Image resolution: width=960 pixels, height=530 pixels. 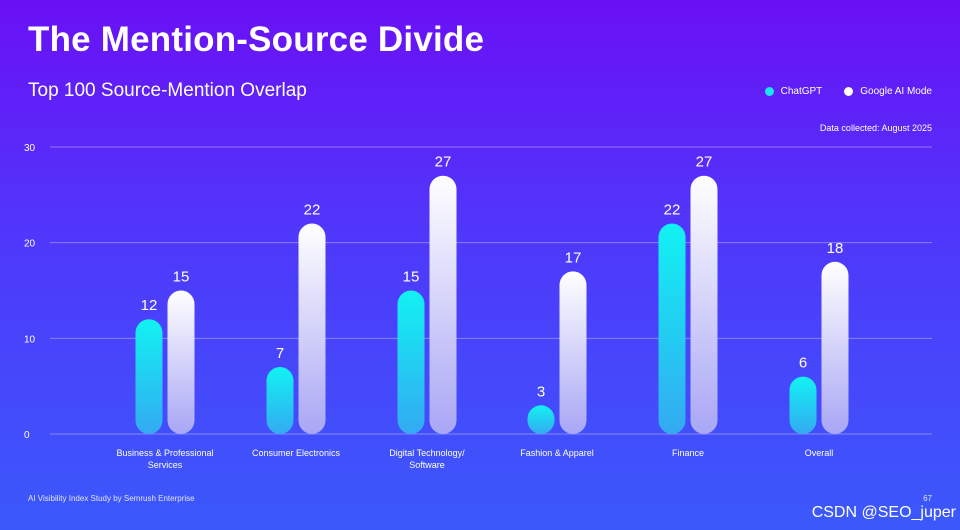 What do you see at coordinates (427, 459) in the screenshot?
I see `x-tick-label: Digital Technology/Software` at bounding box center [427, 459].